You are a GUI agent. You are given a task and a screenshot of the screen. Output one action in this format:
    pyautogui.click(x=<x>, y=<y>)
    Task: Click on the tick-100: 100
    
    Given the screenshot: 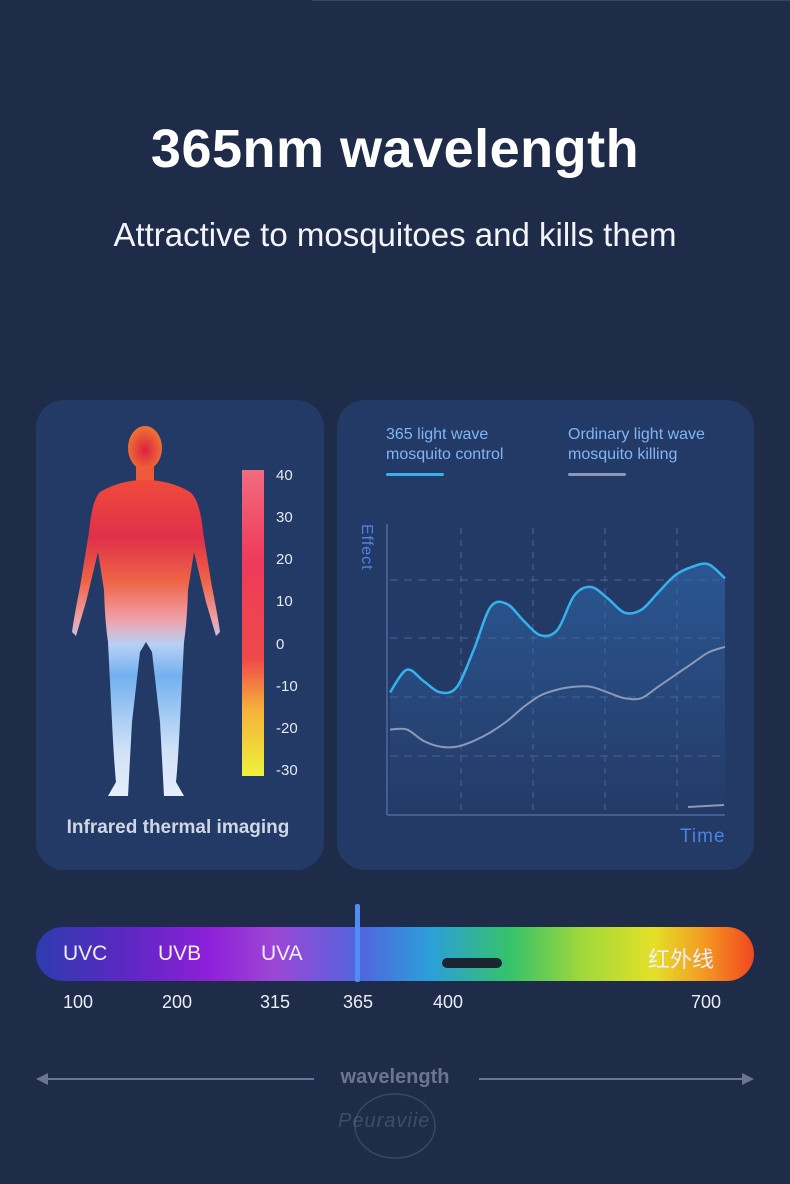 What is the action you would take?
    pyautogui.click(x=78, y=1002)
    